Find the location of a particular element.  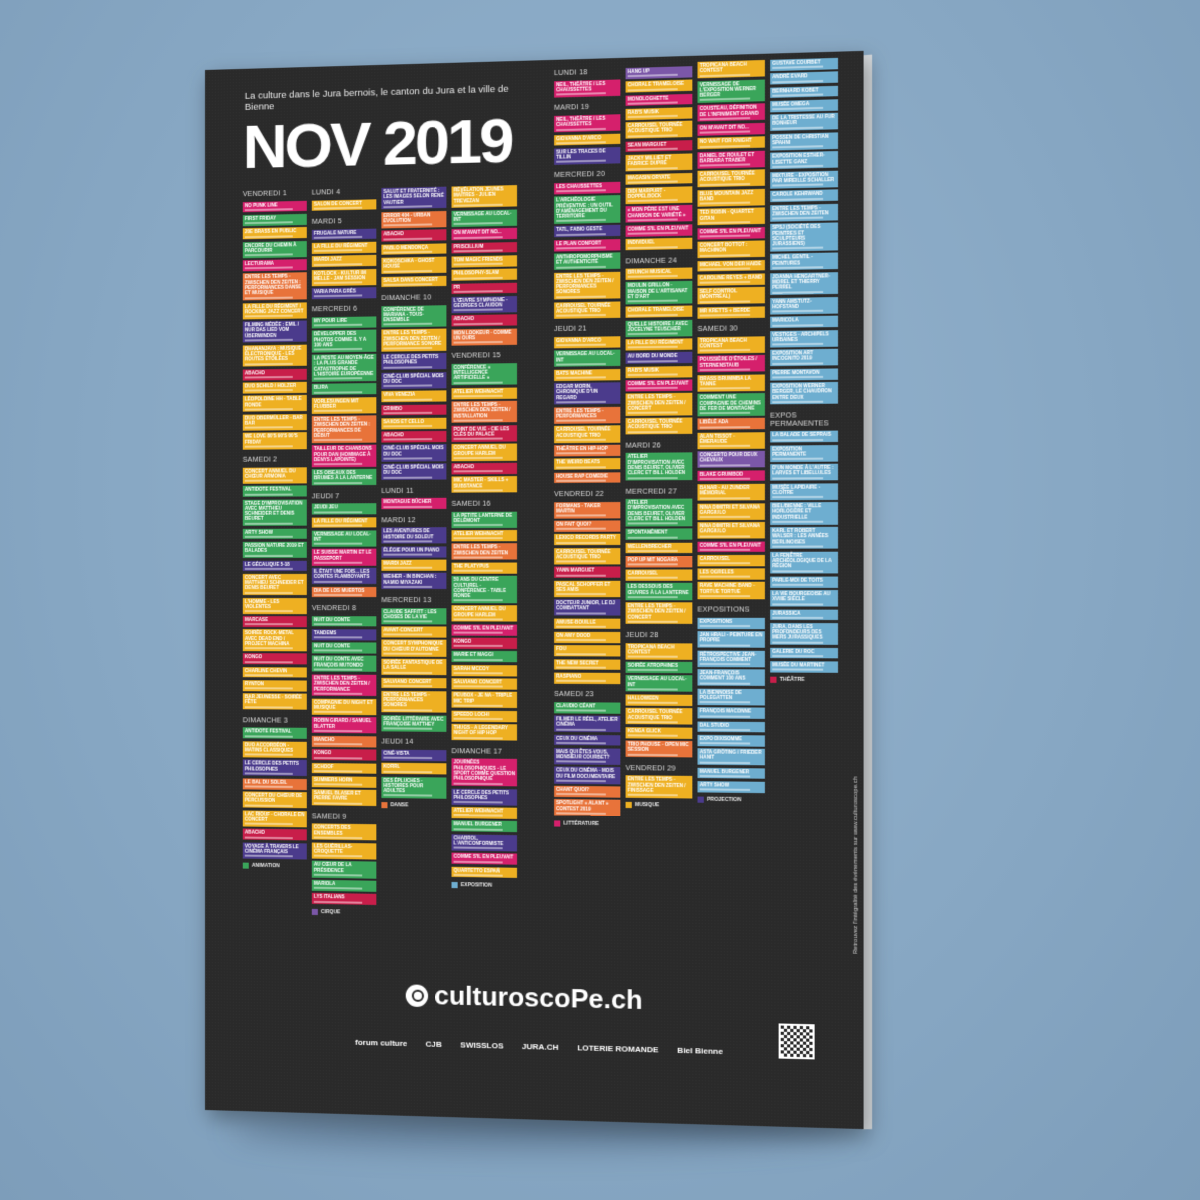

event-musique: VIVA VENEZIA is located at coordinates (414, 396).